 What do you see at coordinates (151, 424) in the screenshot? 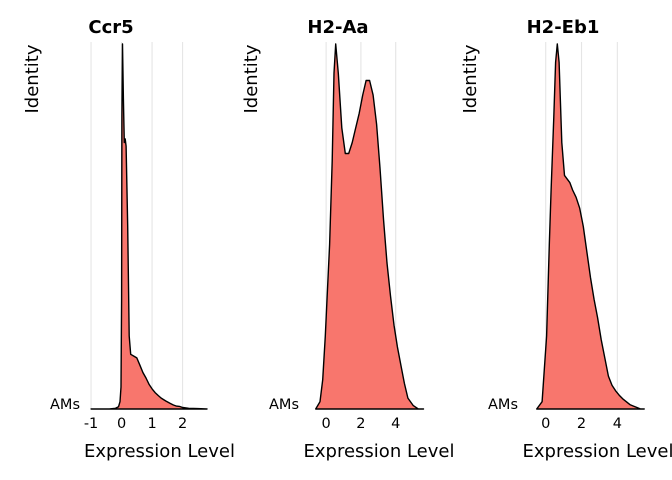
I see `x-tick-label: 1` at bounding box center [151, 424].